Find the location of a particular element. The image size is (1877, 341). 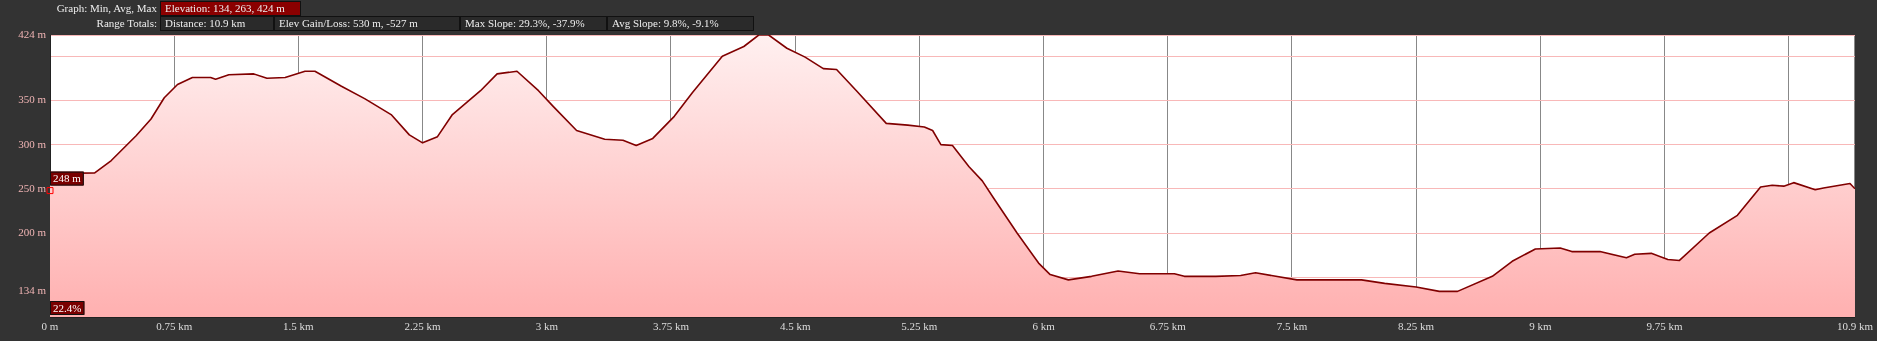

x-tick-label: 2.25 km is located at coordinates (423, 326).